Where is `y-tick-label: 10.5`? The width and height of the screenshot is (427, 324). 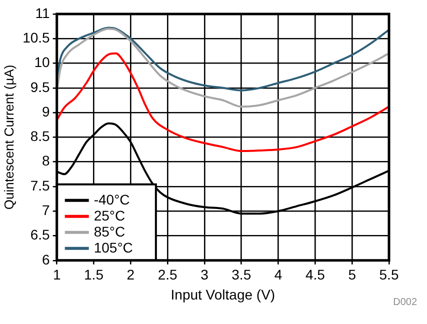
y-tick-label: 10.5 is located at coordinates (36, 38).